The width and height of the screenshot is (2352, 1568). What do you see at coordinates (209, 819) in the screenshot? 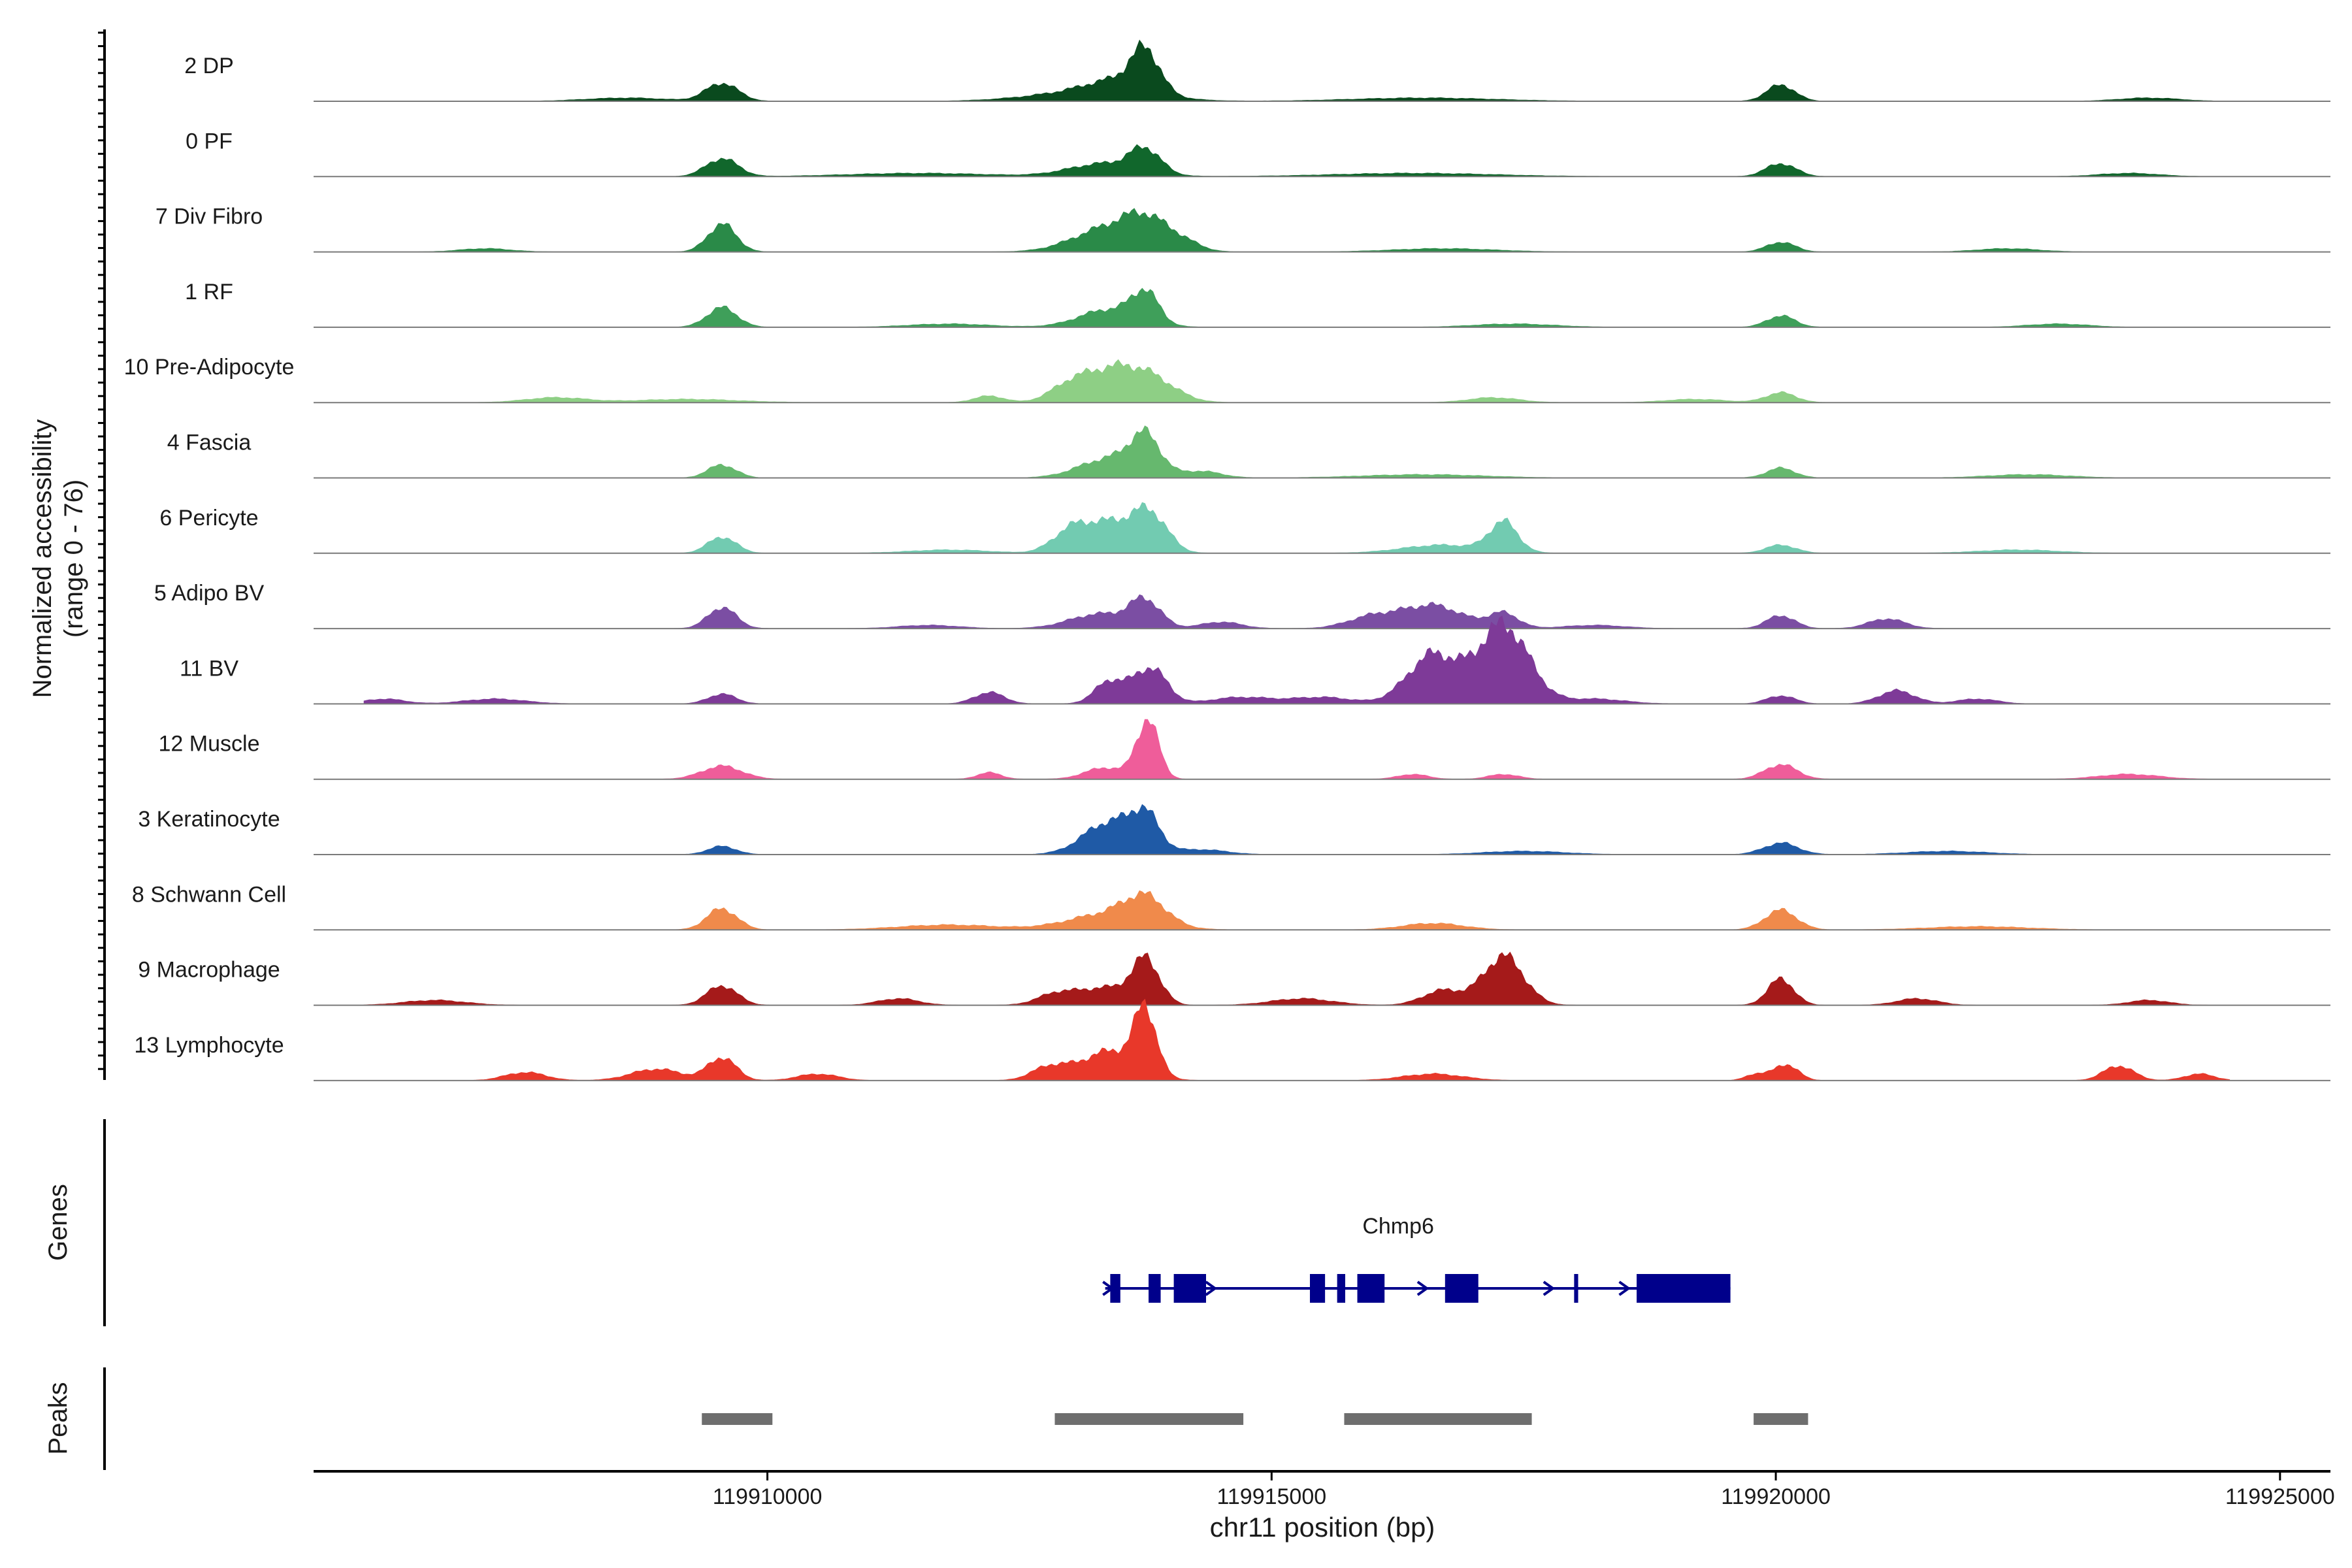
I see `track-label: 3 Keratinocyte` at bounding box center [209, 819].